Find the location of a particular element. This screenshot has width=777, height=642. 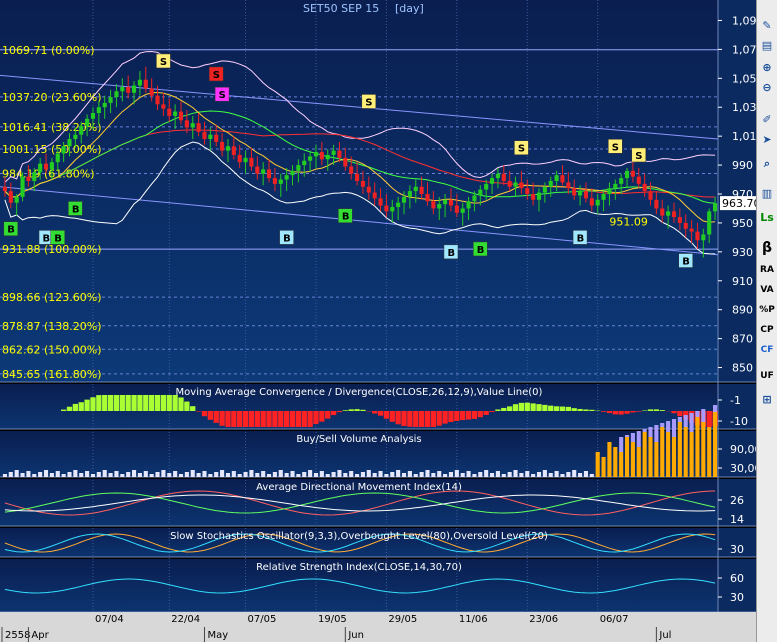

toolbar-layers-icon: ▤ is located at coordinates (767, 45).